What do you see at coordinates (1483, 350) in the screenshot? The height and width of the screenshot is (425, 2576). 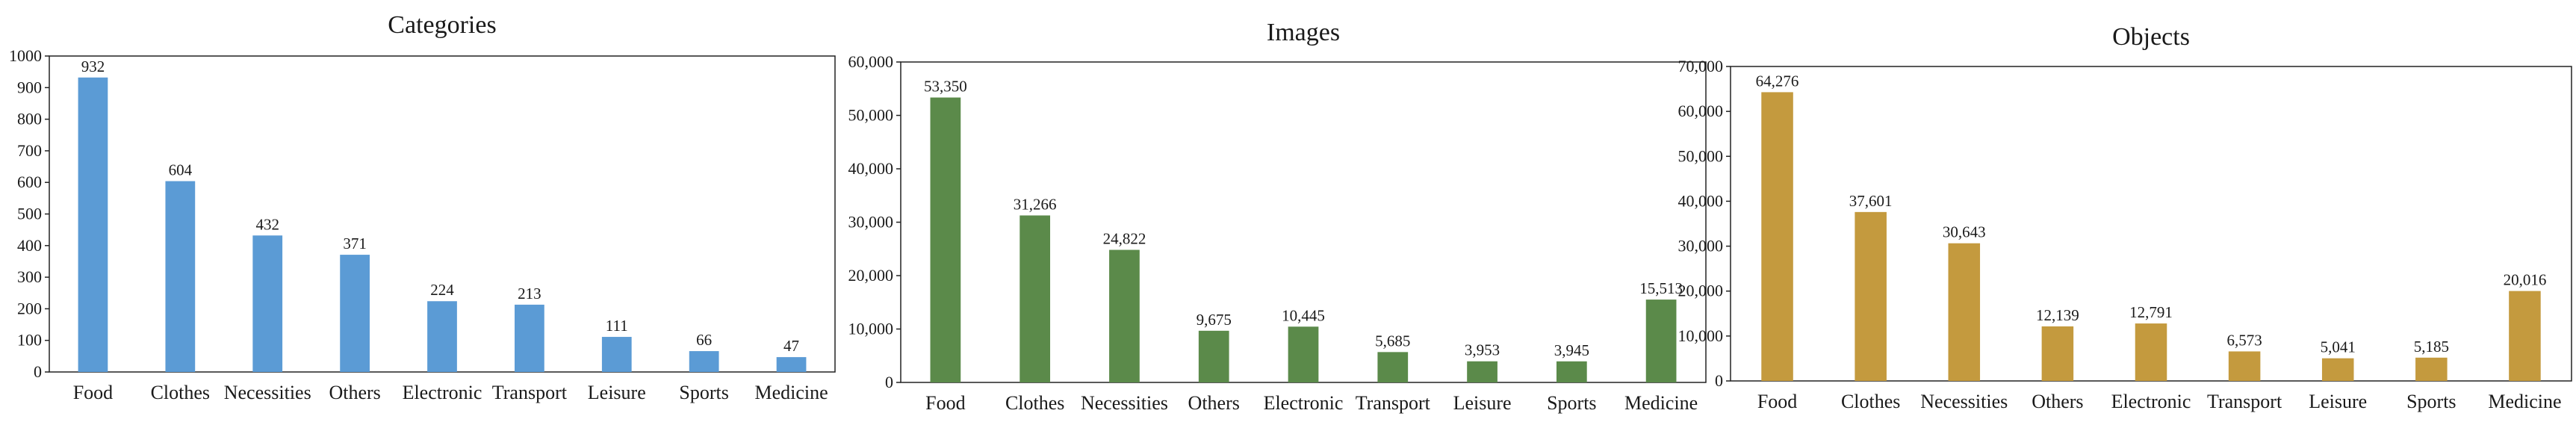 I see `bar-data-label: 3,953` at bounding box center [1483, 350].